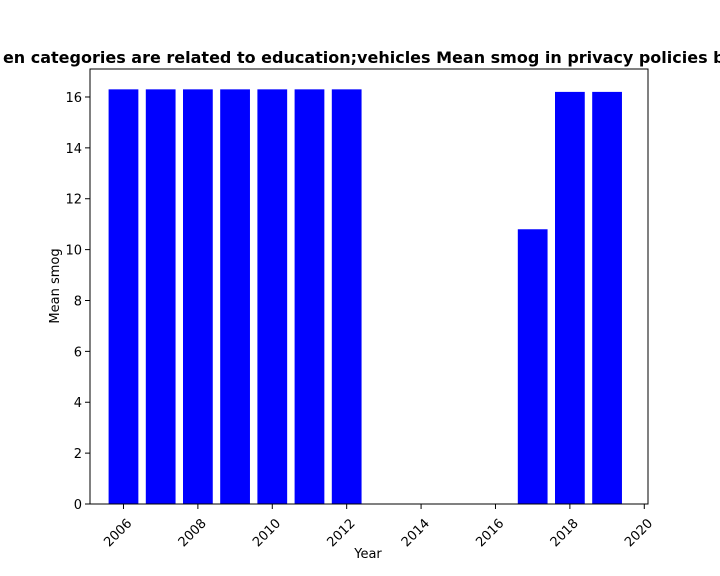  What do you see at coordinates (532, 366) in the screenshot?
I see `bar-2017` at bounding box center [532, 366].